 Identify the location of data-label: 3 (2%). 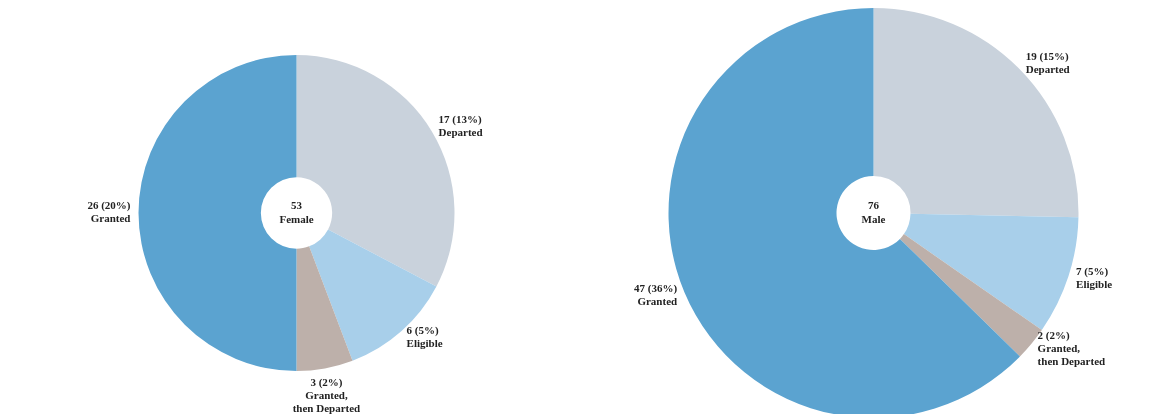
(326, 382).